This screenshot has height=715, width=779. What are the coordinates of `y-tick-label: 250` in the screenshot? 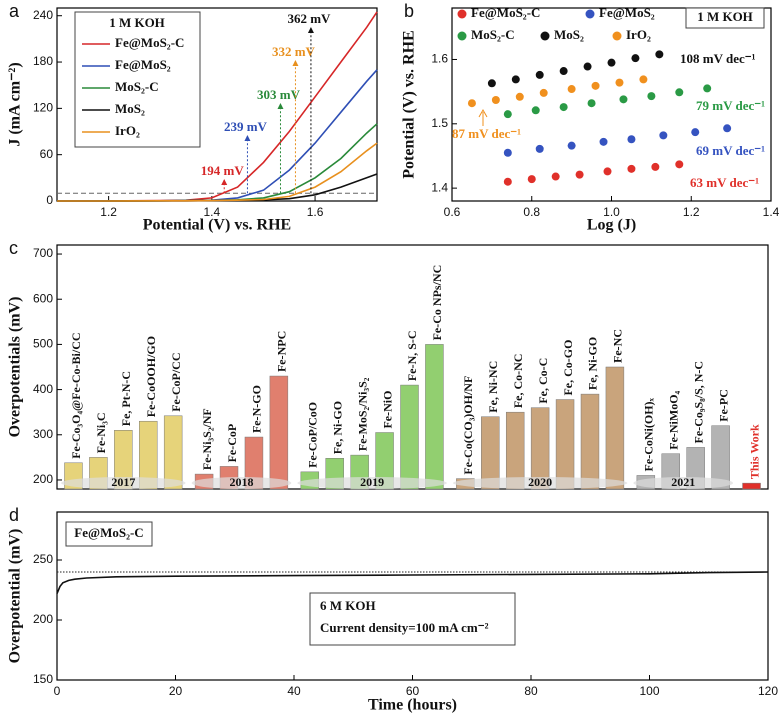 It's located at (43, 559).